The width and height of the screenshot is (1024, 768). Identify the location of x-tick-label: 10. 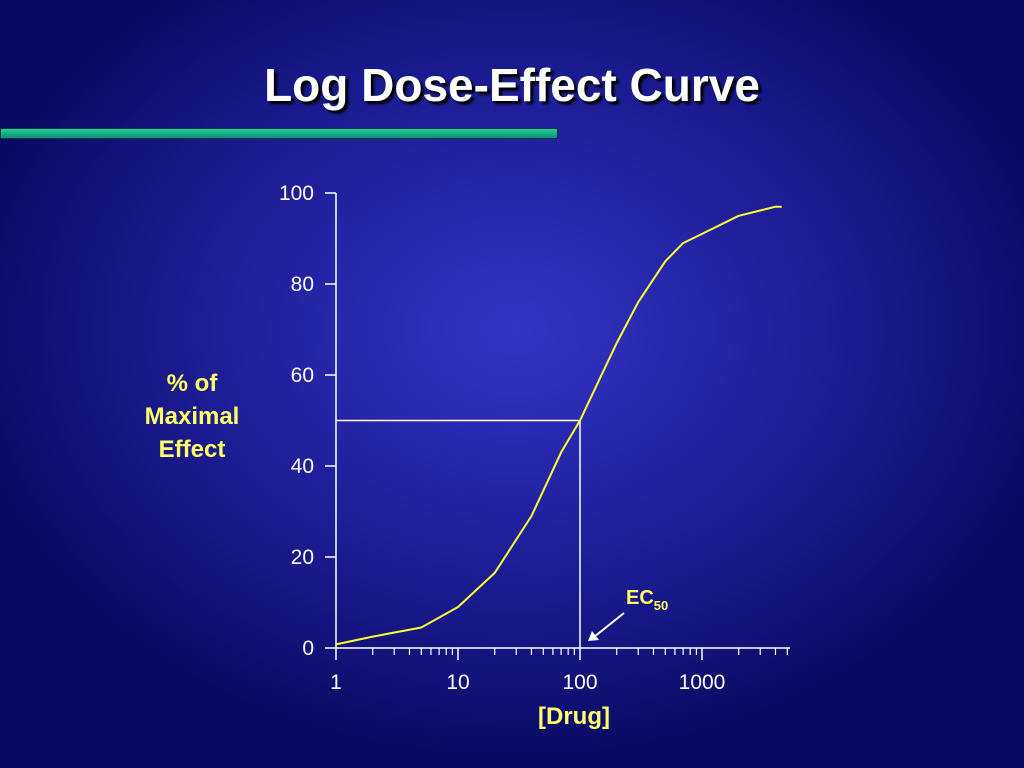
(457, 682).